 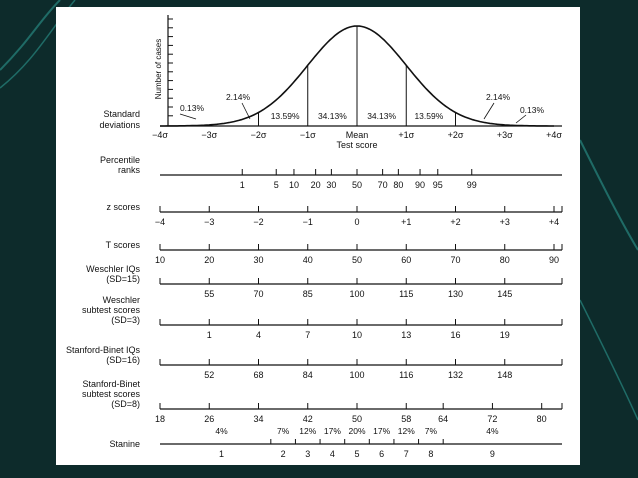 What do you see at coordinates (356, 454) in the screenshot?
I see `stanine-number-label: 5` at bounding box center [356, 454].